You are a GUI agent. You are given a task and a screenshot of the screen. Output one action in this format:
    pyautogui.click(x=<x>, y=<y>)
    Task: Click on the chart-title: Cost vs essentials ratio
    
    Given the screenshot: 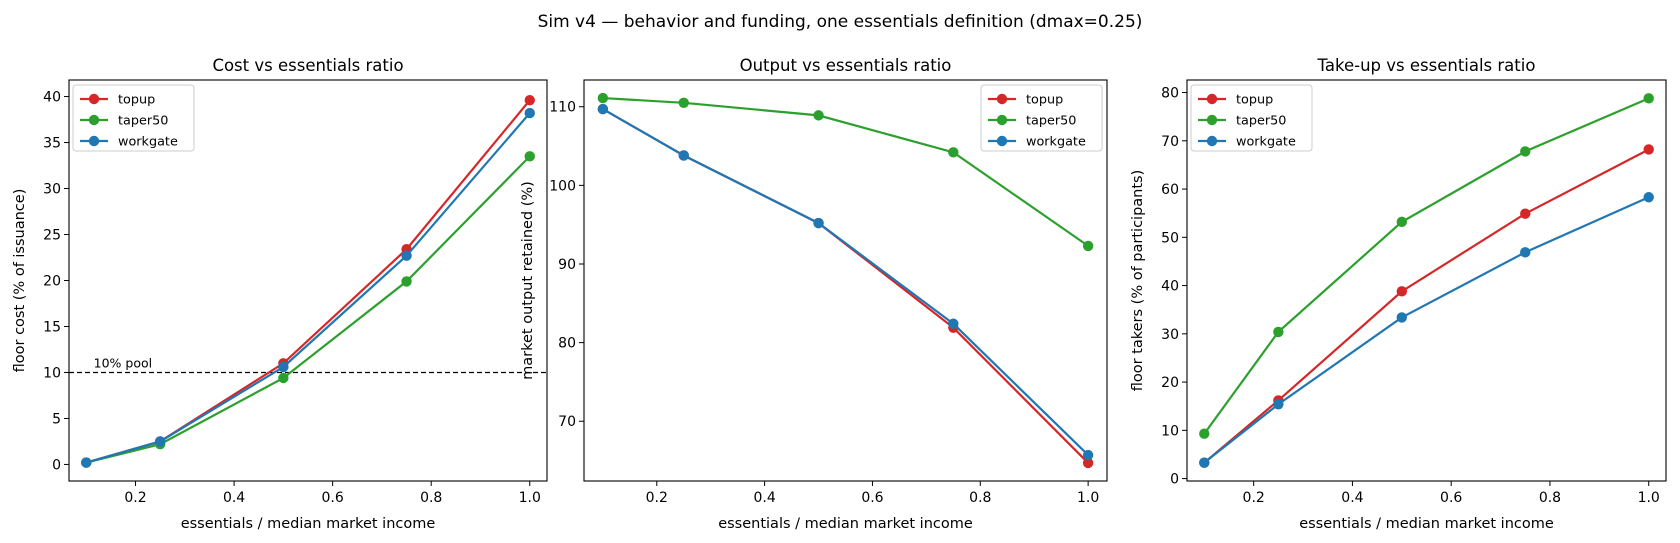 What is the action you would take?
    pyautogui.click(x=307, y=65)
    